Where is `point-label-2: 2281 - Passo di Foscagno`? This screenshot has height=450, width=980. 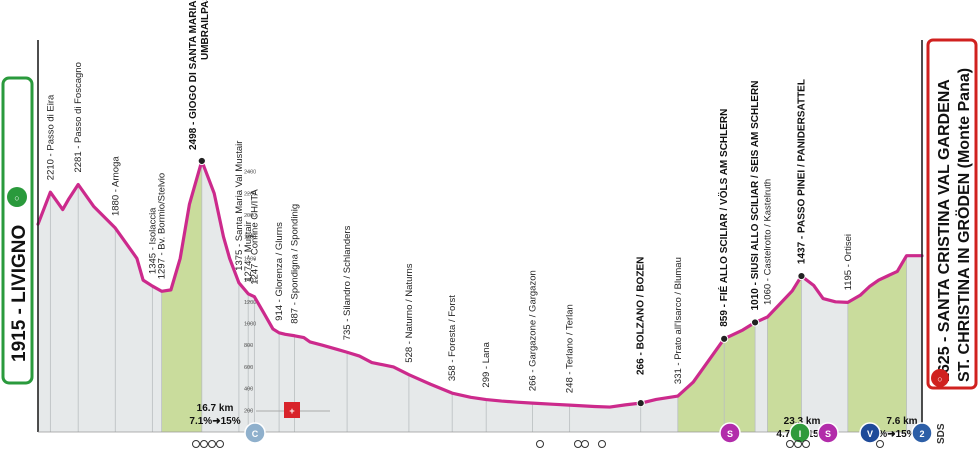 point-label-2: 2281 - Passo di Foscagno is located at coordinates (78, 117).